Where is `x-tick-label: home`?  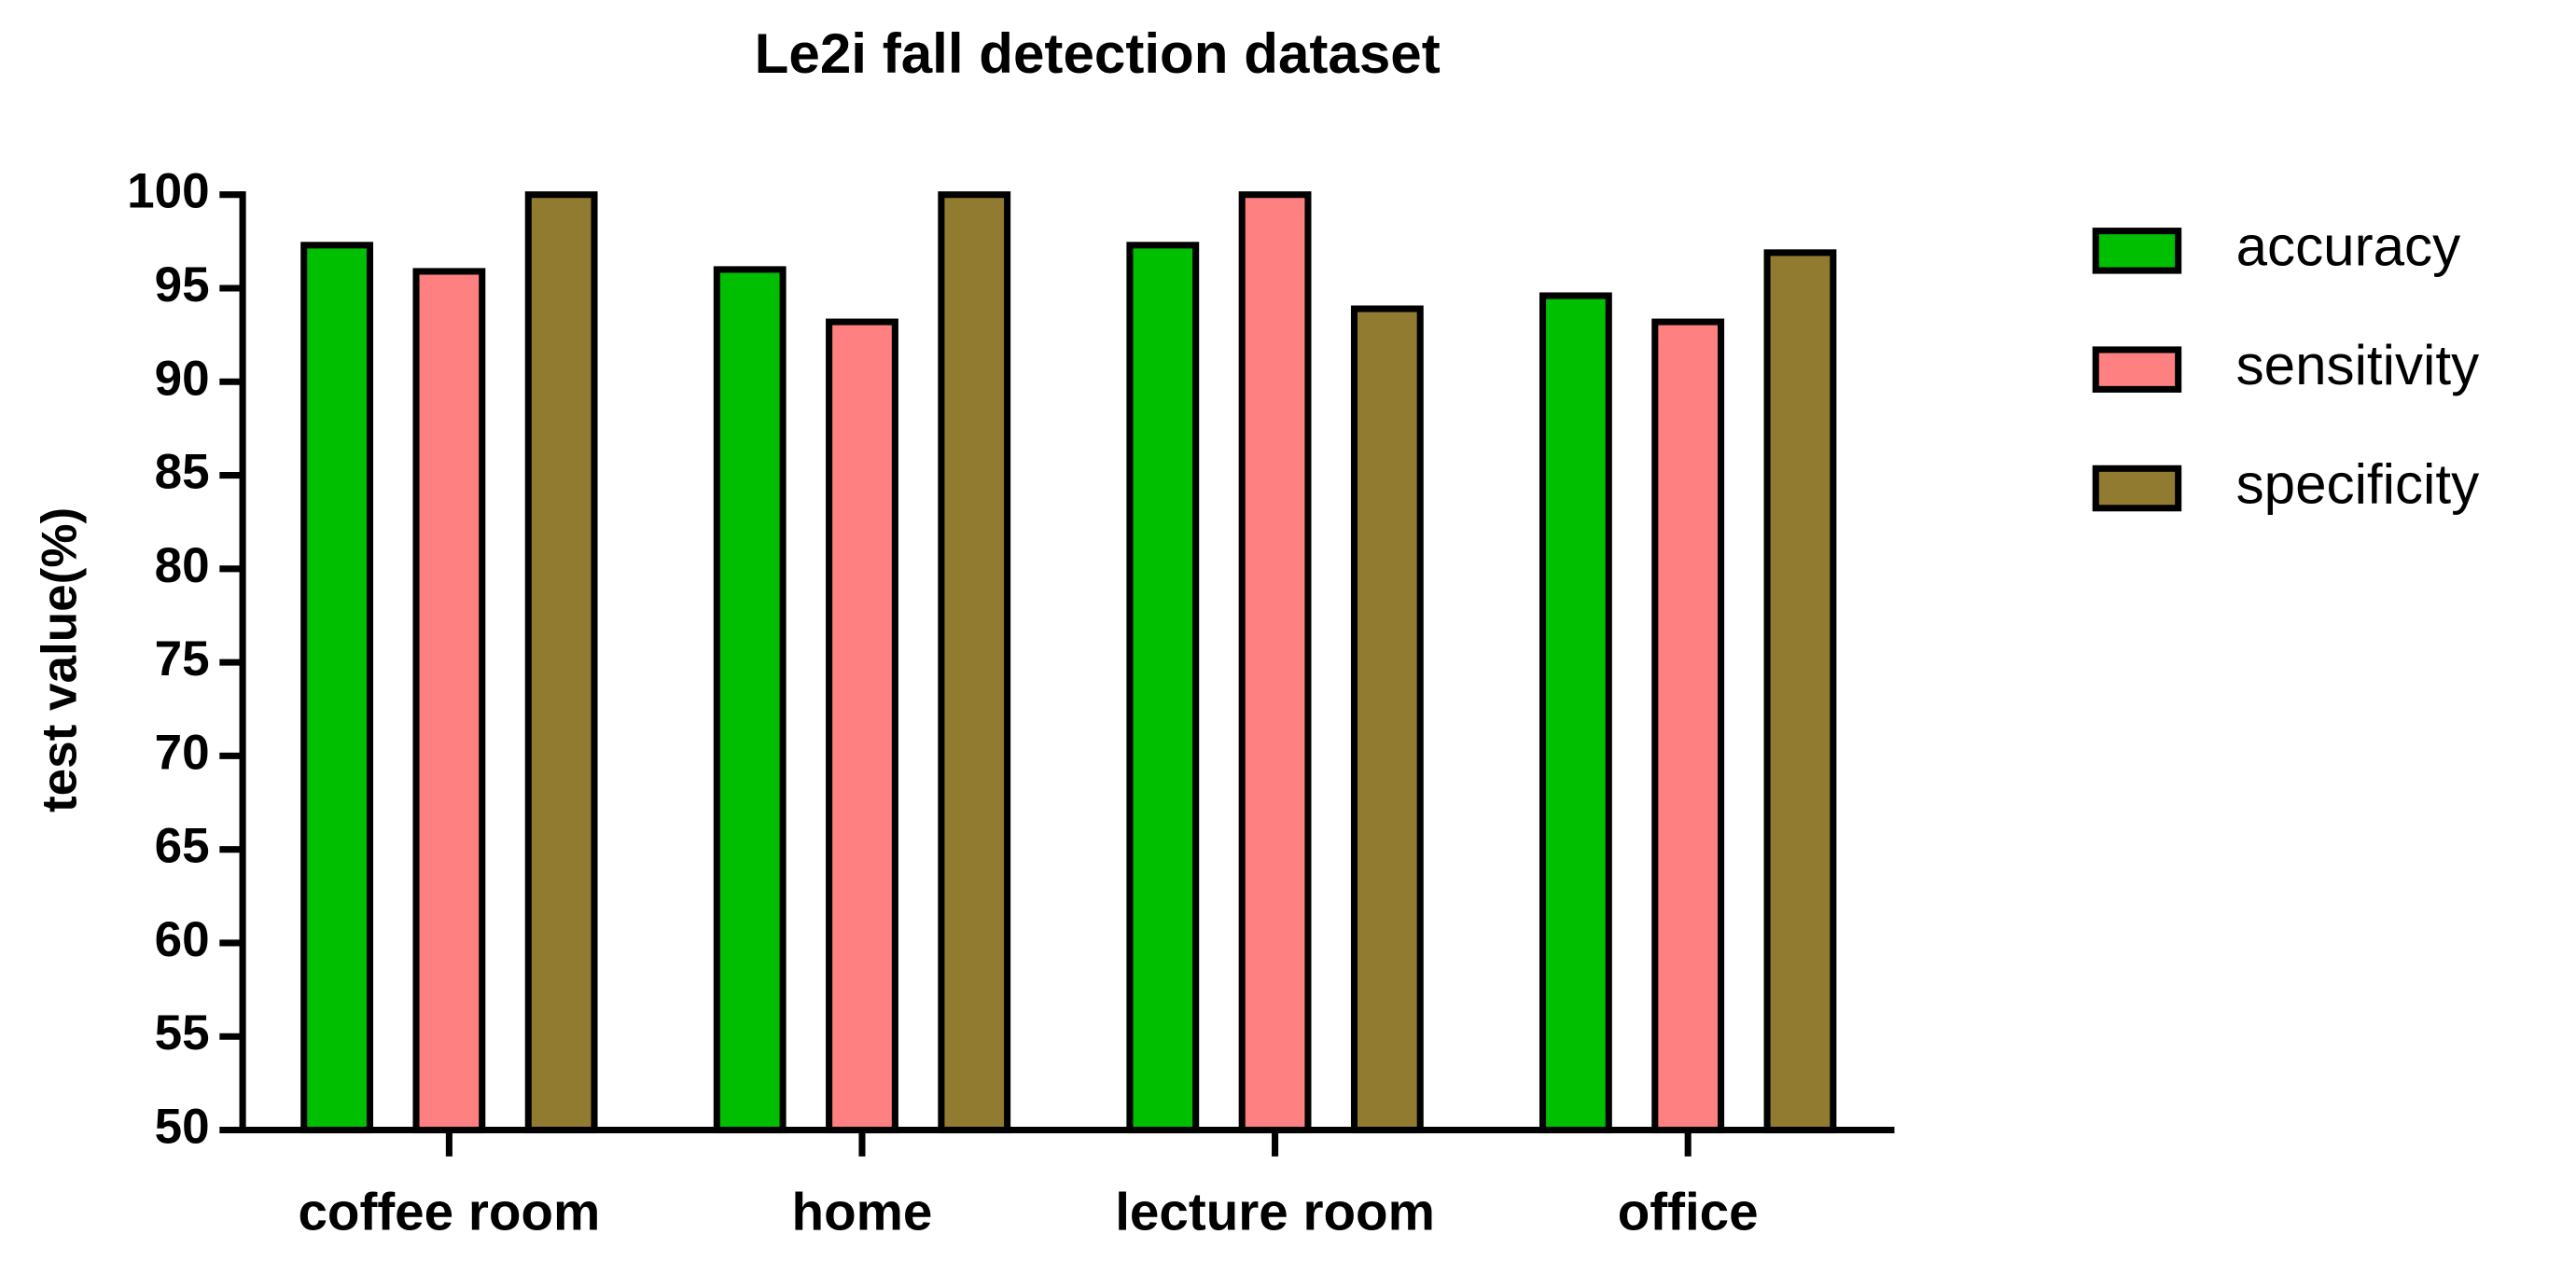
x-tick-label: home is located at coordinates (862, 1211).